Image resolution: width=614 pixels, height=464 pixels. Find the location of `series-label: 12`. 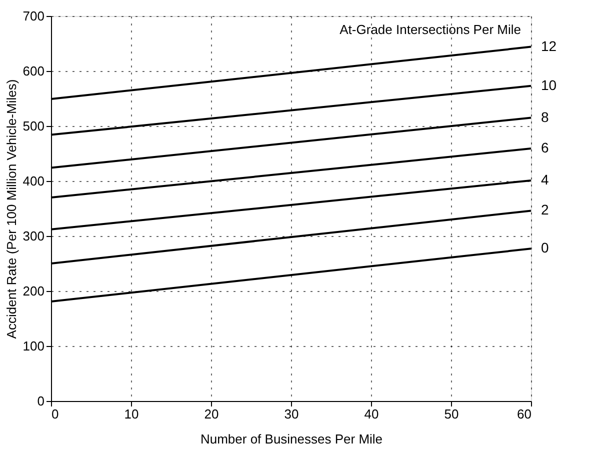

series-label: 12 is located at coordinates (549, 46).